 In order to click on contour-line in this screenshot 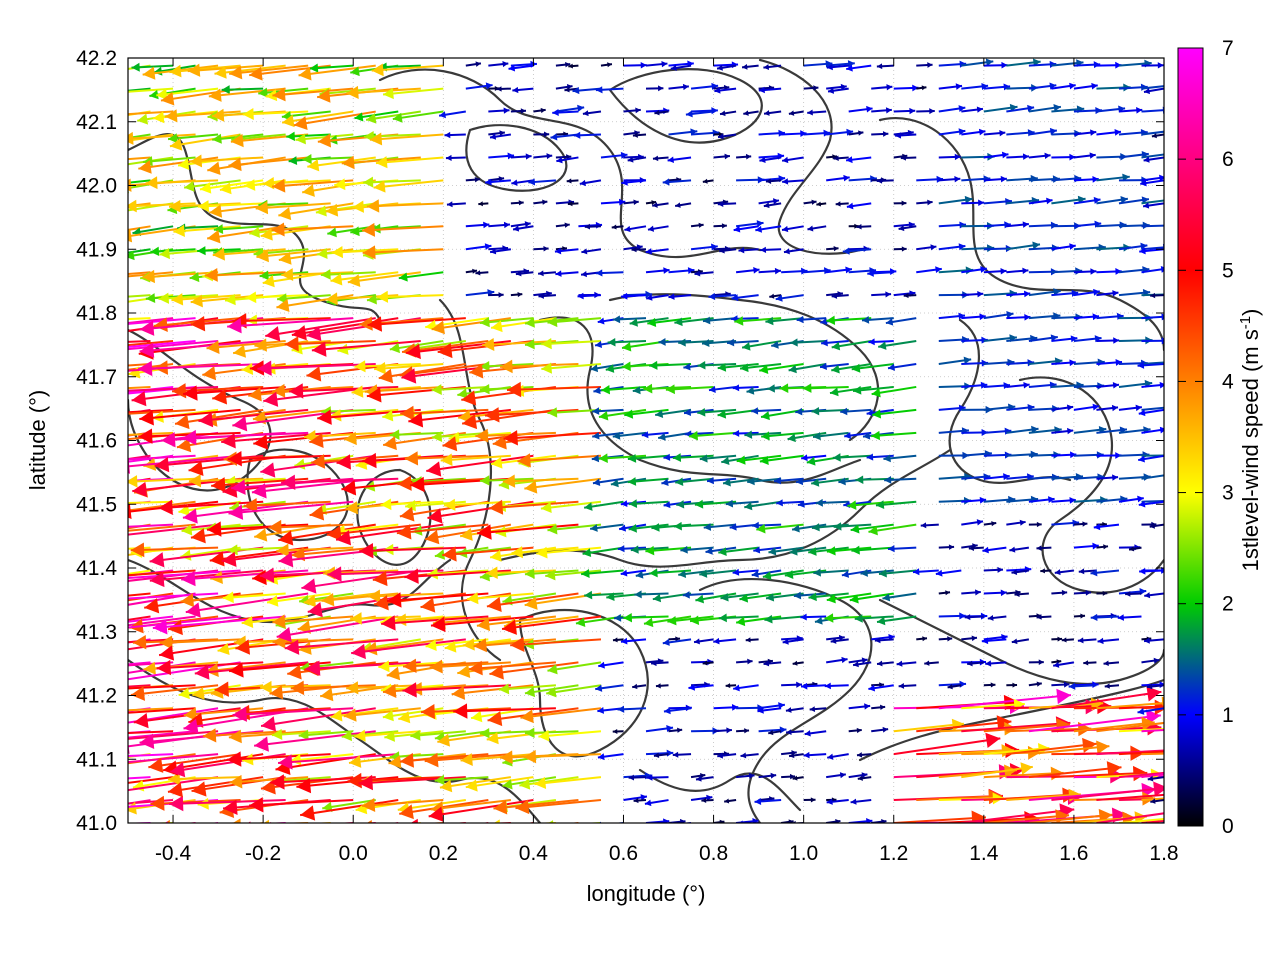, I will do `click(570, 163)`.